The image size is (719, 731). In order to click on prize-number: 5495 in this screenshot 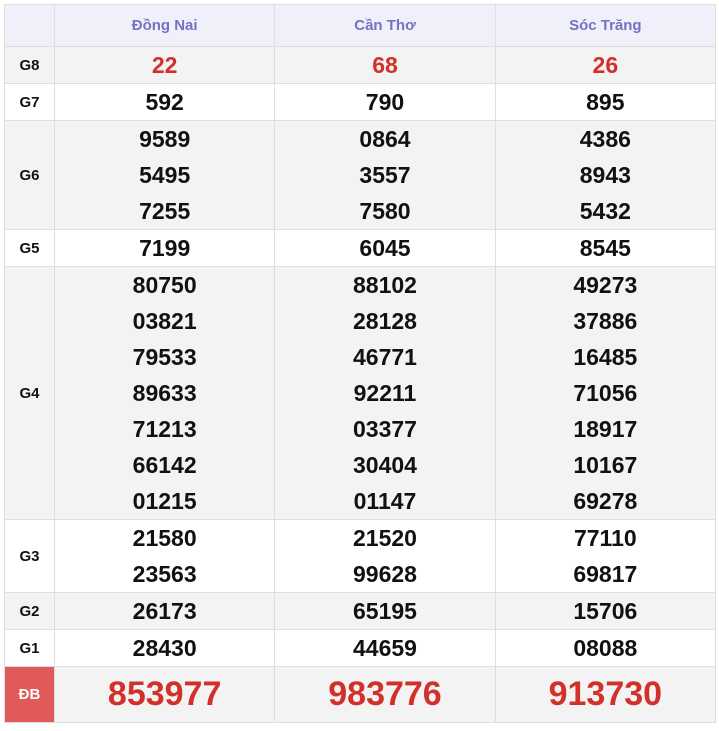, I will do `click(165, 175)`.